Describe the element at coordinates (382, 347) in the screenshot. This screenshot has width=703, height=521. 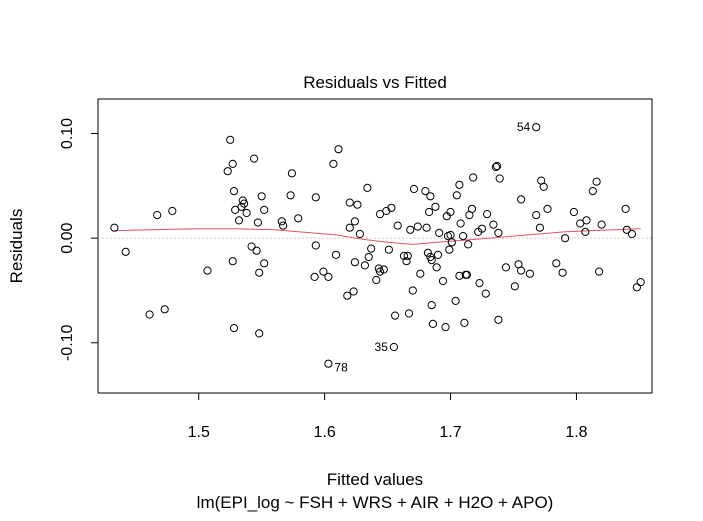
I see `point-label: 35` at that location.